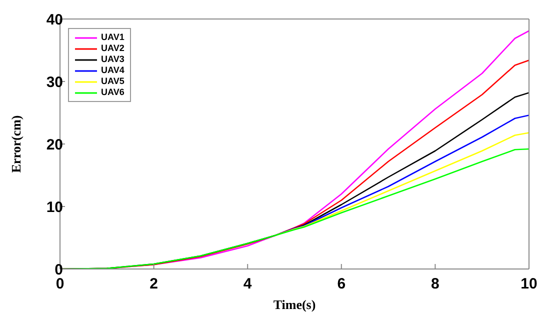 The width and height of the screenshot is (550, 321). Describe the element at coordinates (58, 269) in the screenshot. I see `y-tick-label: 0` at that location.